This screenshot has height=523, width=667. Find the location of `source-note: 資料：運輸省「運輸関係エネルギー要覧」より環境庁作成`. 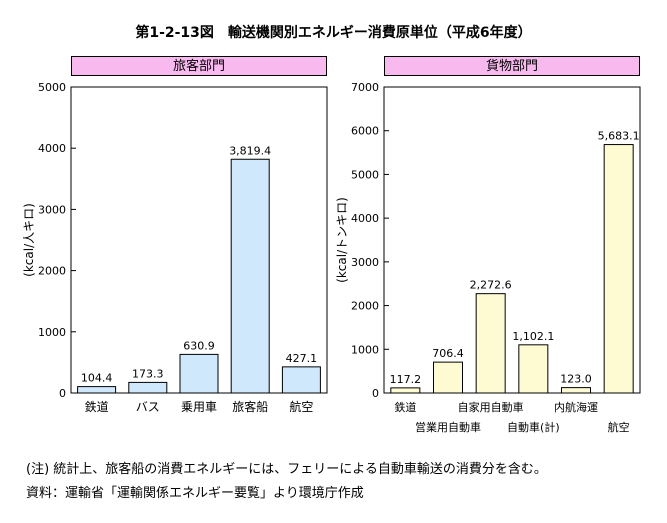

source-note: 資料：運輸省「運輸関係エネルギー要覧」より環境庁作成 is located at coordinates (195, 493).